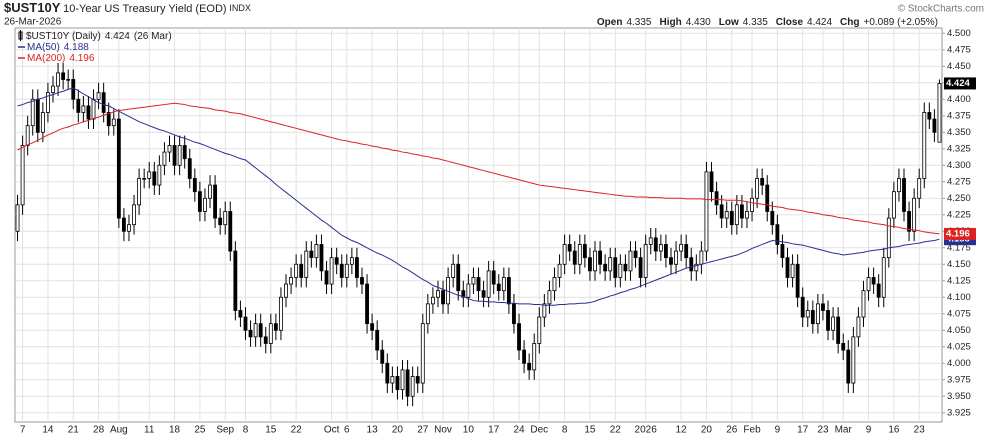 The width and height of the screenshot is (990, 438). I want to click on y-tick-label: 4.350, so click(959, 132).